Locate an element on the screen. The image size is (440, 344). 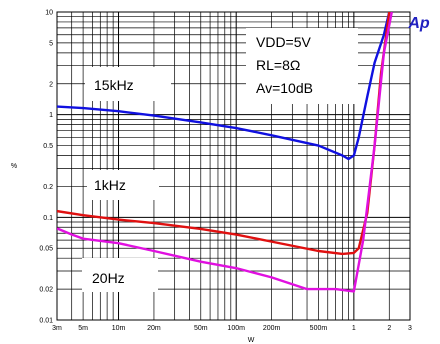
x-tick-label: 1 is located at coordinates (354, 328).